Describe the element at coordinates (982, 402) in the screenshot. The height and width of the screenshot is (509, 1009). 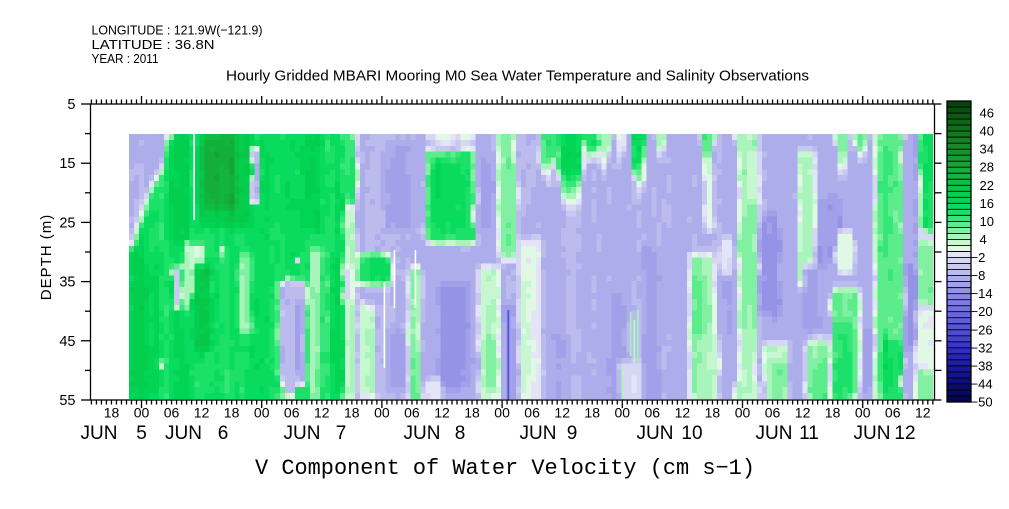
I see `svg-text: −50` at that location.